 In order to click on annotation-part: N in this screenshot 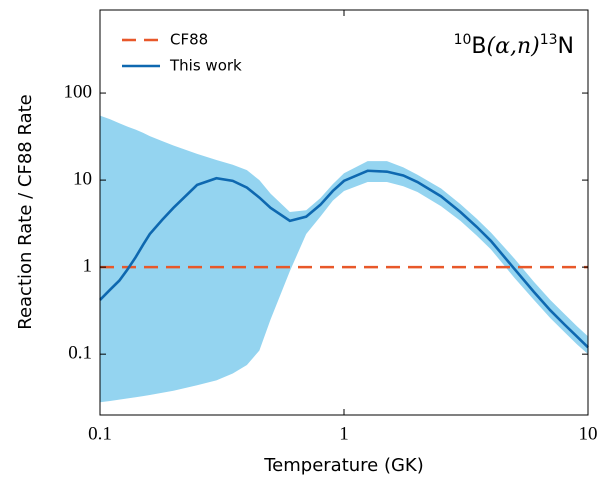, I will do `click(566, 46)`.